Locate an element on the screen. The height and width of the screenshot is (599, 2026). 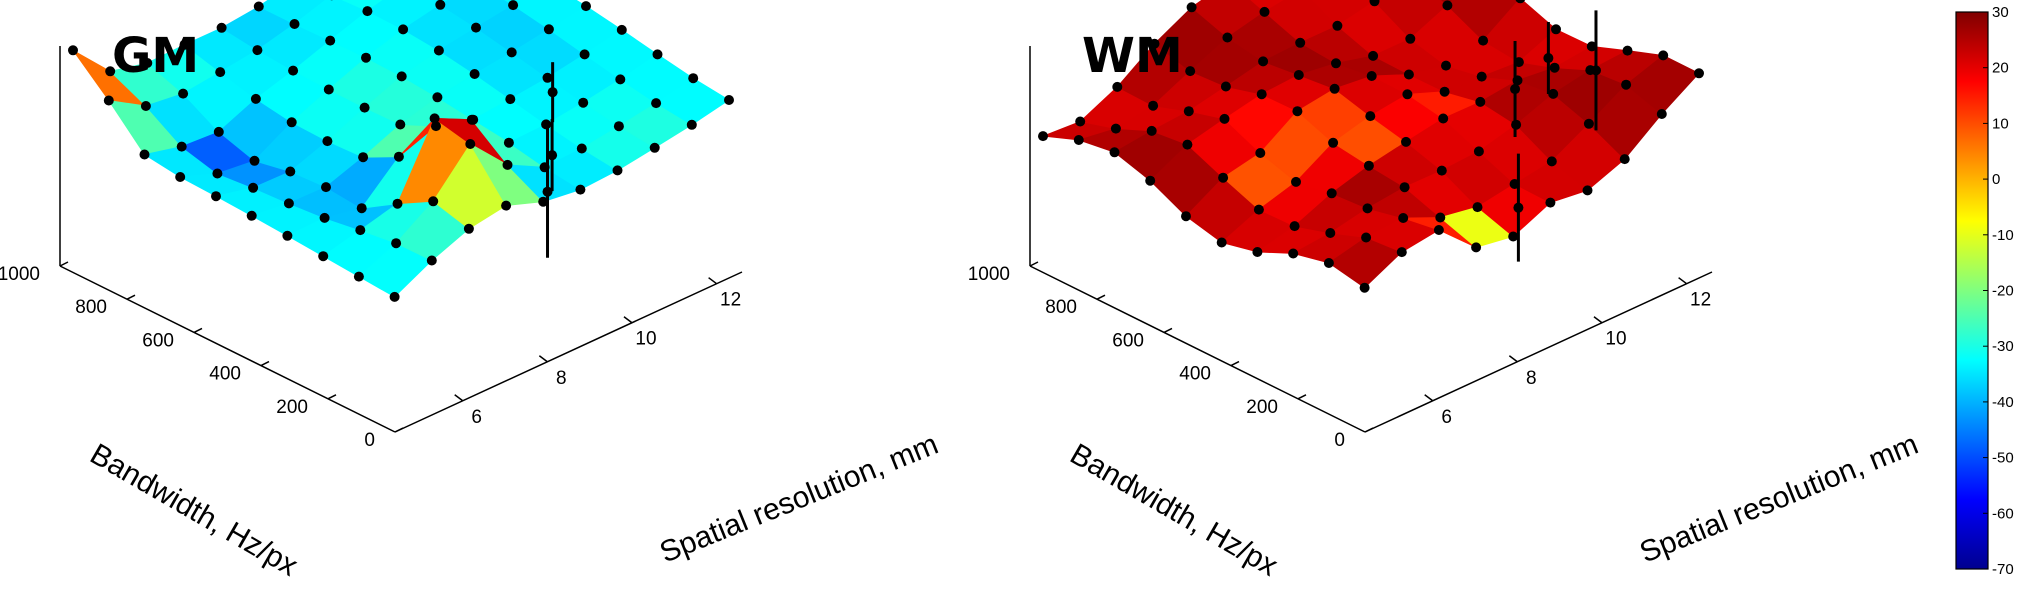
colorbar-tick-label: -60 is located at coordinates (2003, 513).